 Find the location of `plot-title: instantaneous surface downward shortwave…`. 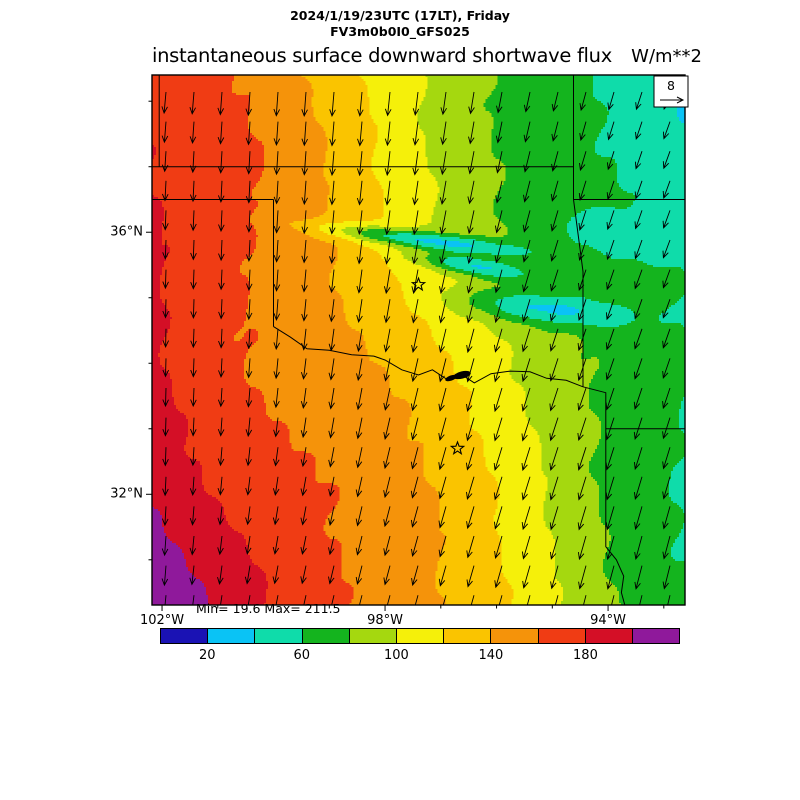

plot-title: instantaneous surface downward shortwave… is located at coordinates (382, 55).